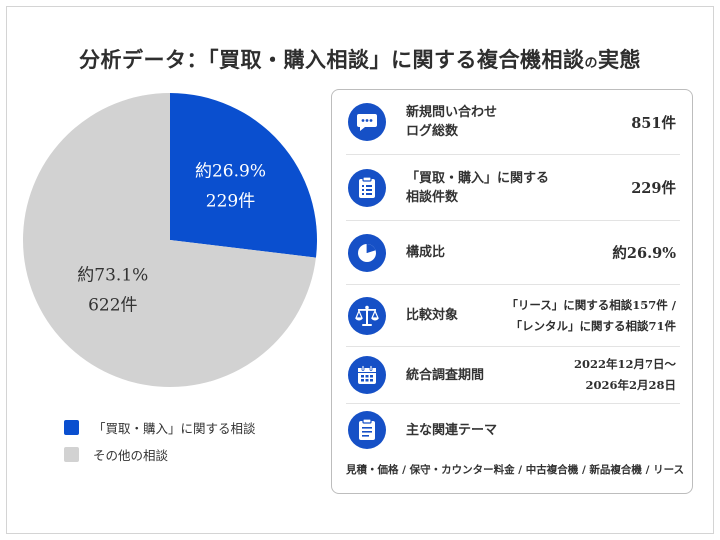  Describe the element at coordinates (644, 253) in the screenshot. I see `stat-value-ratio: 約26.9%` at that location.